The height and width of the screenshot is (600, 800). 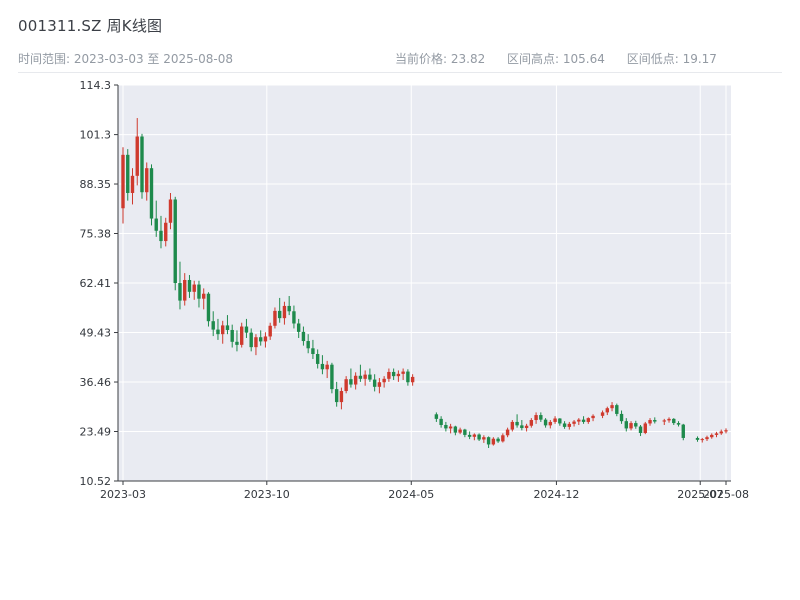 What do you see at coordinates (440, 59) in the screenshot?
I see `current-price-label: 当前价格: 23.82` at bounding box center [440, 59].